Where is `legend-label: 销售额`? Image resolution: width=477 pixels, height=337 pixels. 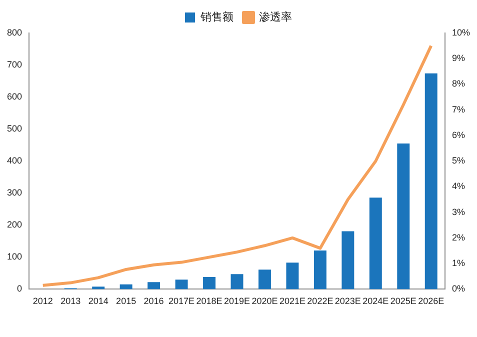
legend-label: 销售额 is located at coordinates (217, 17).